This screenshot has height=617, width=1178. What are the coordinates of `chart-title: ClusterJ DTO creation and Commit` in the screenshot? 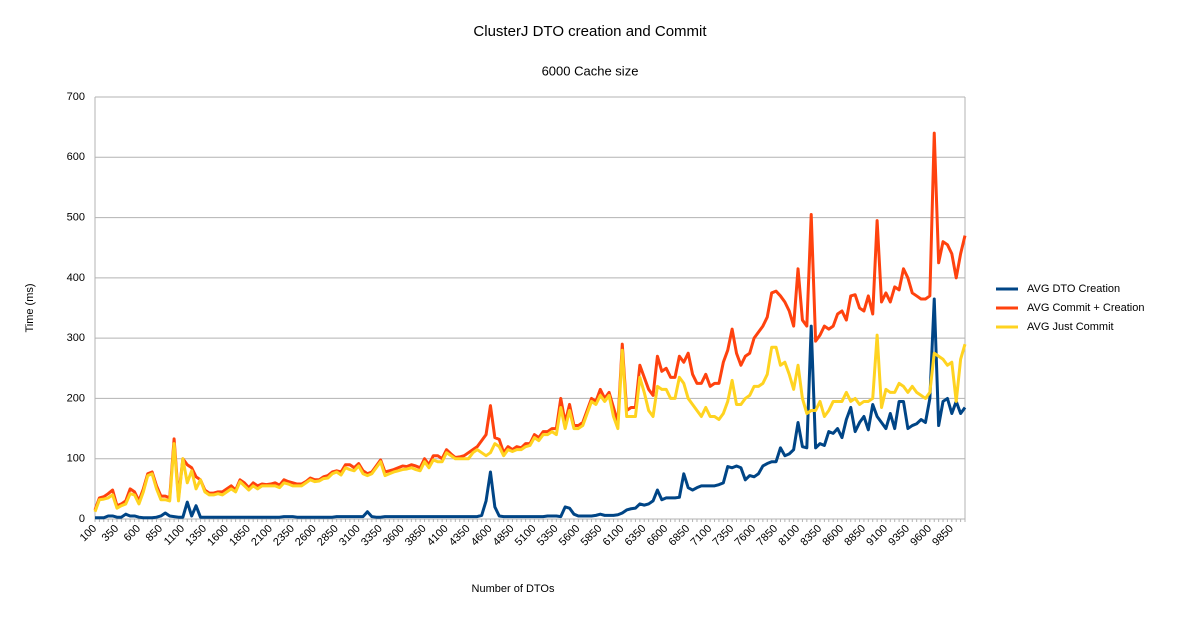 It's located at (590, 31).